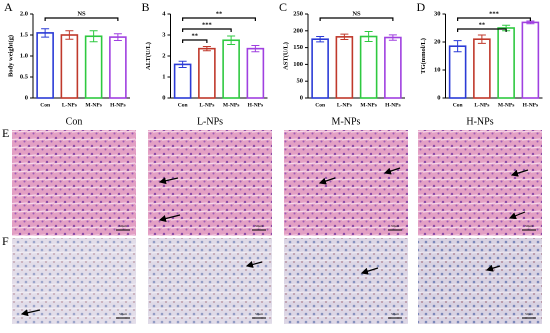  I want to click on y-axis-label: TG(mmol/L), so click(423, 56).